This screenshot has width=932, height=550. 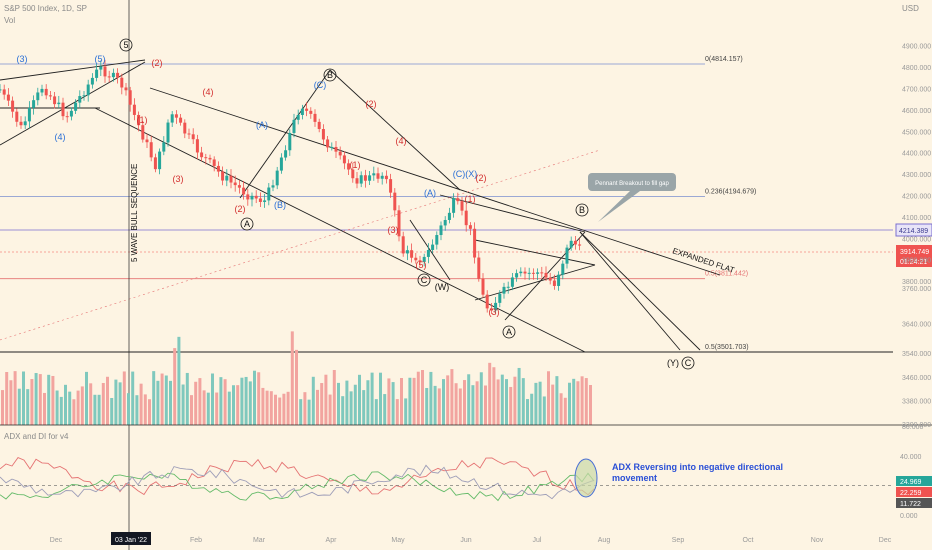 What do you see at coordinates (10, 20) in the screenshot?
I see `volume-legend: Vol` at bounding box center [10, 20].